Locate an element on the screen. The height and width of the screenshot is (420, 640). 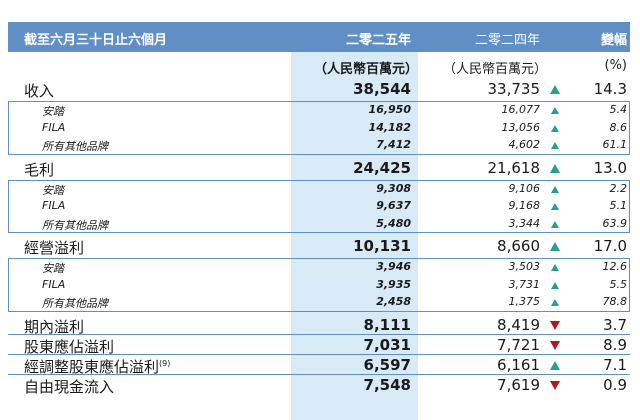
value-2024: 21,618 is located at coordinates (514, 167).